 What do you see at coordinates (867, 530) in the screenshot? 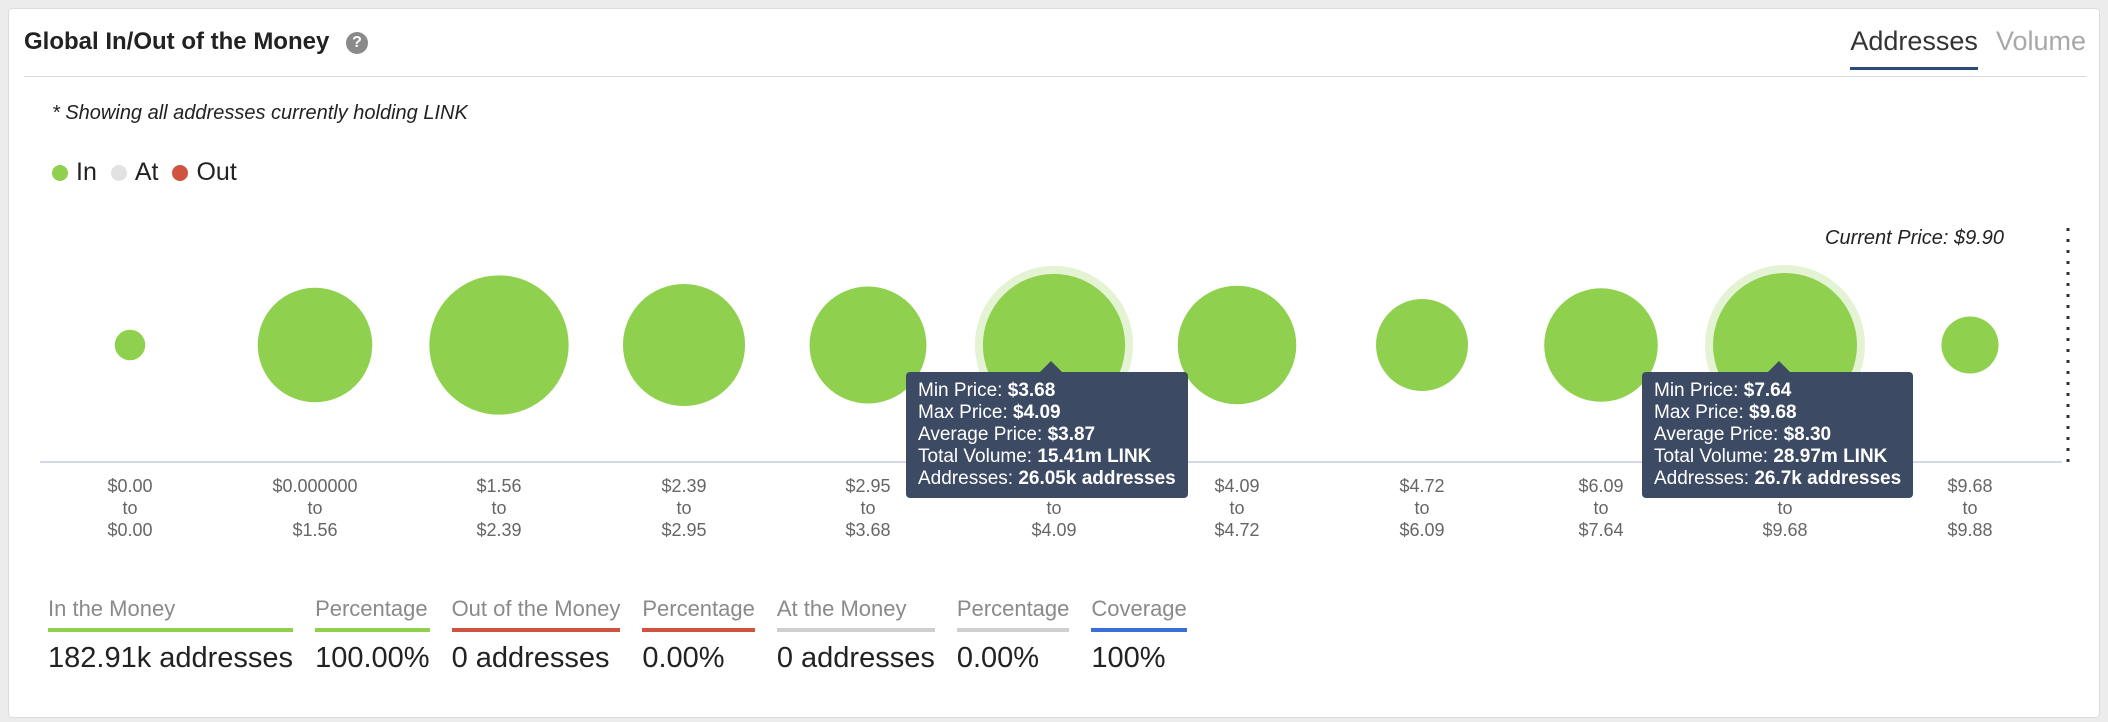
I see `x-tick-label: $3.68` at bounding box center [867, 530].